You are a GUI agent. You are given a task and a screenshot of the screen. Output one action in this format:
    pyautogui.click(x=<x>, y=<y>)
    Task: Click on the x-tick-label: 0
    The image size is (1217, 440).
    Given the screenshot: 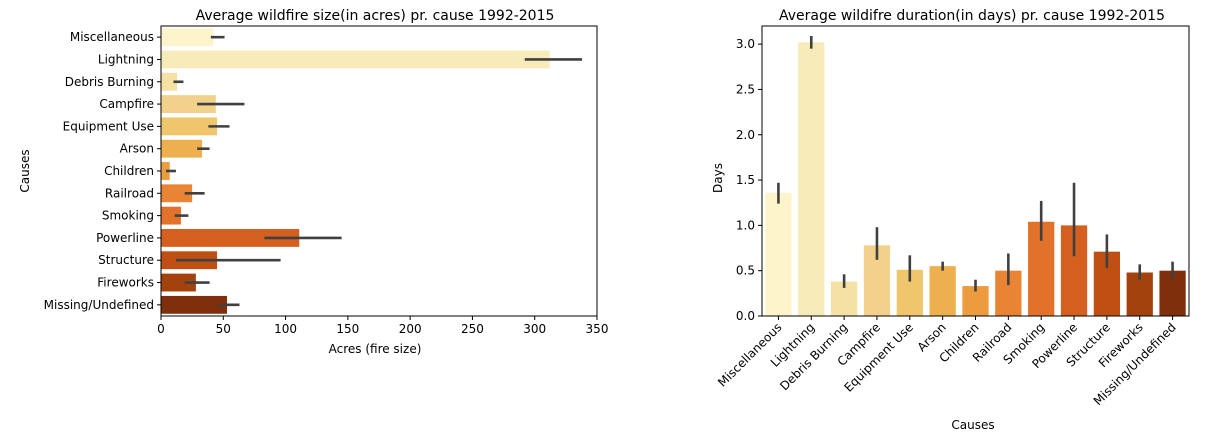 What is the action you would take?
    pyautogui.click(x=161, y=329)
    